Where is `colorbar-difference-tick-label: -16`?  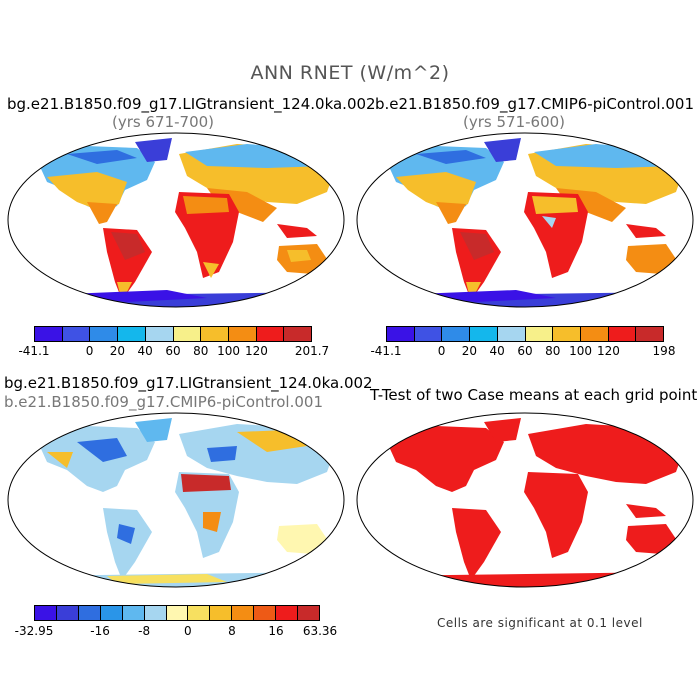 colorbar-difference-tick-label: -16 is located at coordinates (100, 631).